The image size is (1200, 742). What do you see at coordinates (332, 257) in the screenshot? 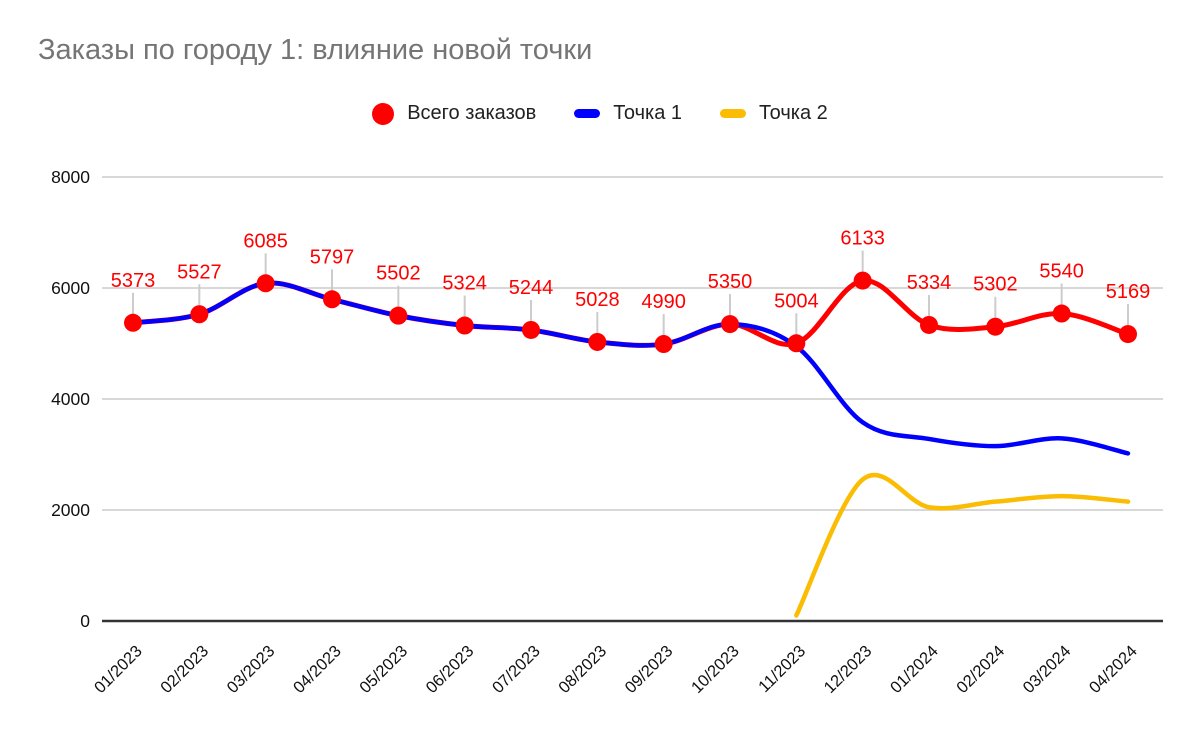
I see `data-label: 5797` at bounding box center [332, 257].